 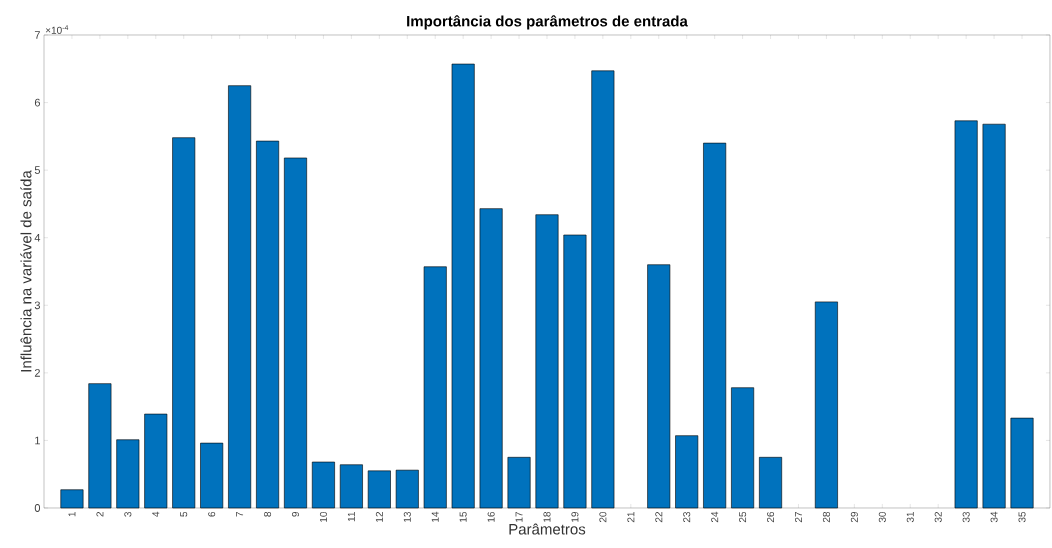 What do you see at coordinates (37, 35) in the screenshot?
I see `y-tick-label: 7` at bounding box center [37, 35].